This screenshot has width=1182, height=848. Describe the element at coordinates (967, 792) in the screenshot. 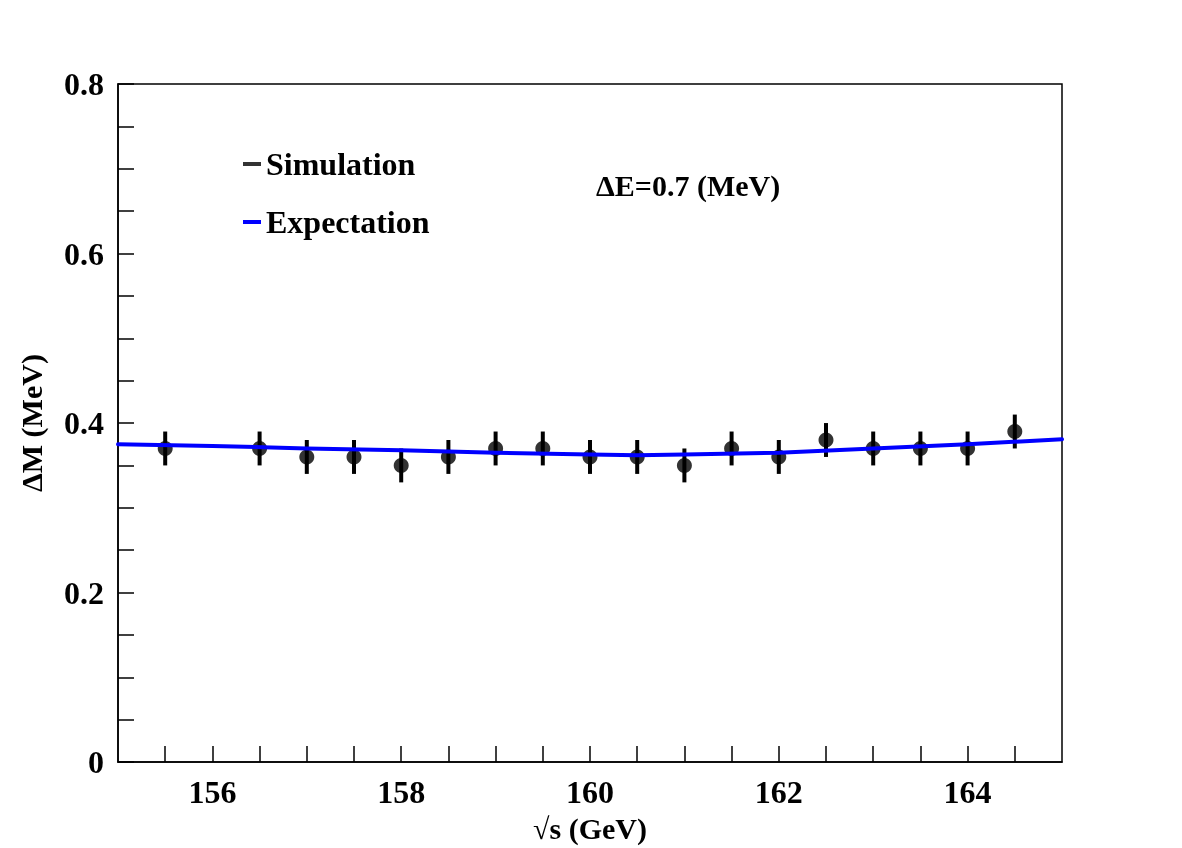

I see `x-tick-label: 164` at that location.